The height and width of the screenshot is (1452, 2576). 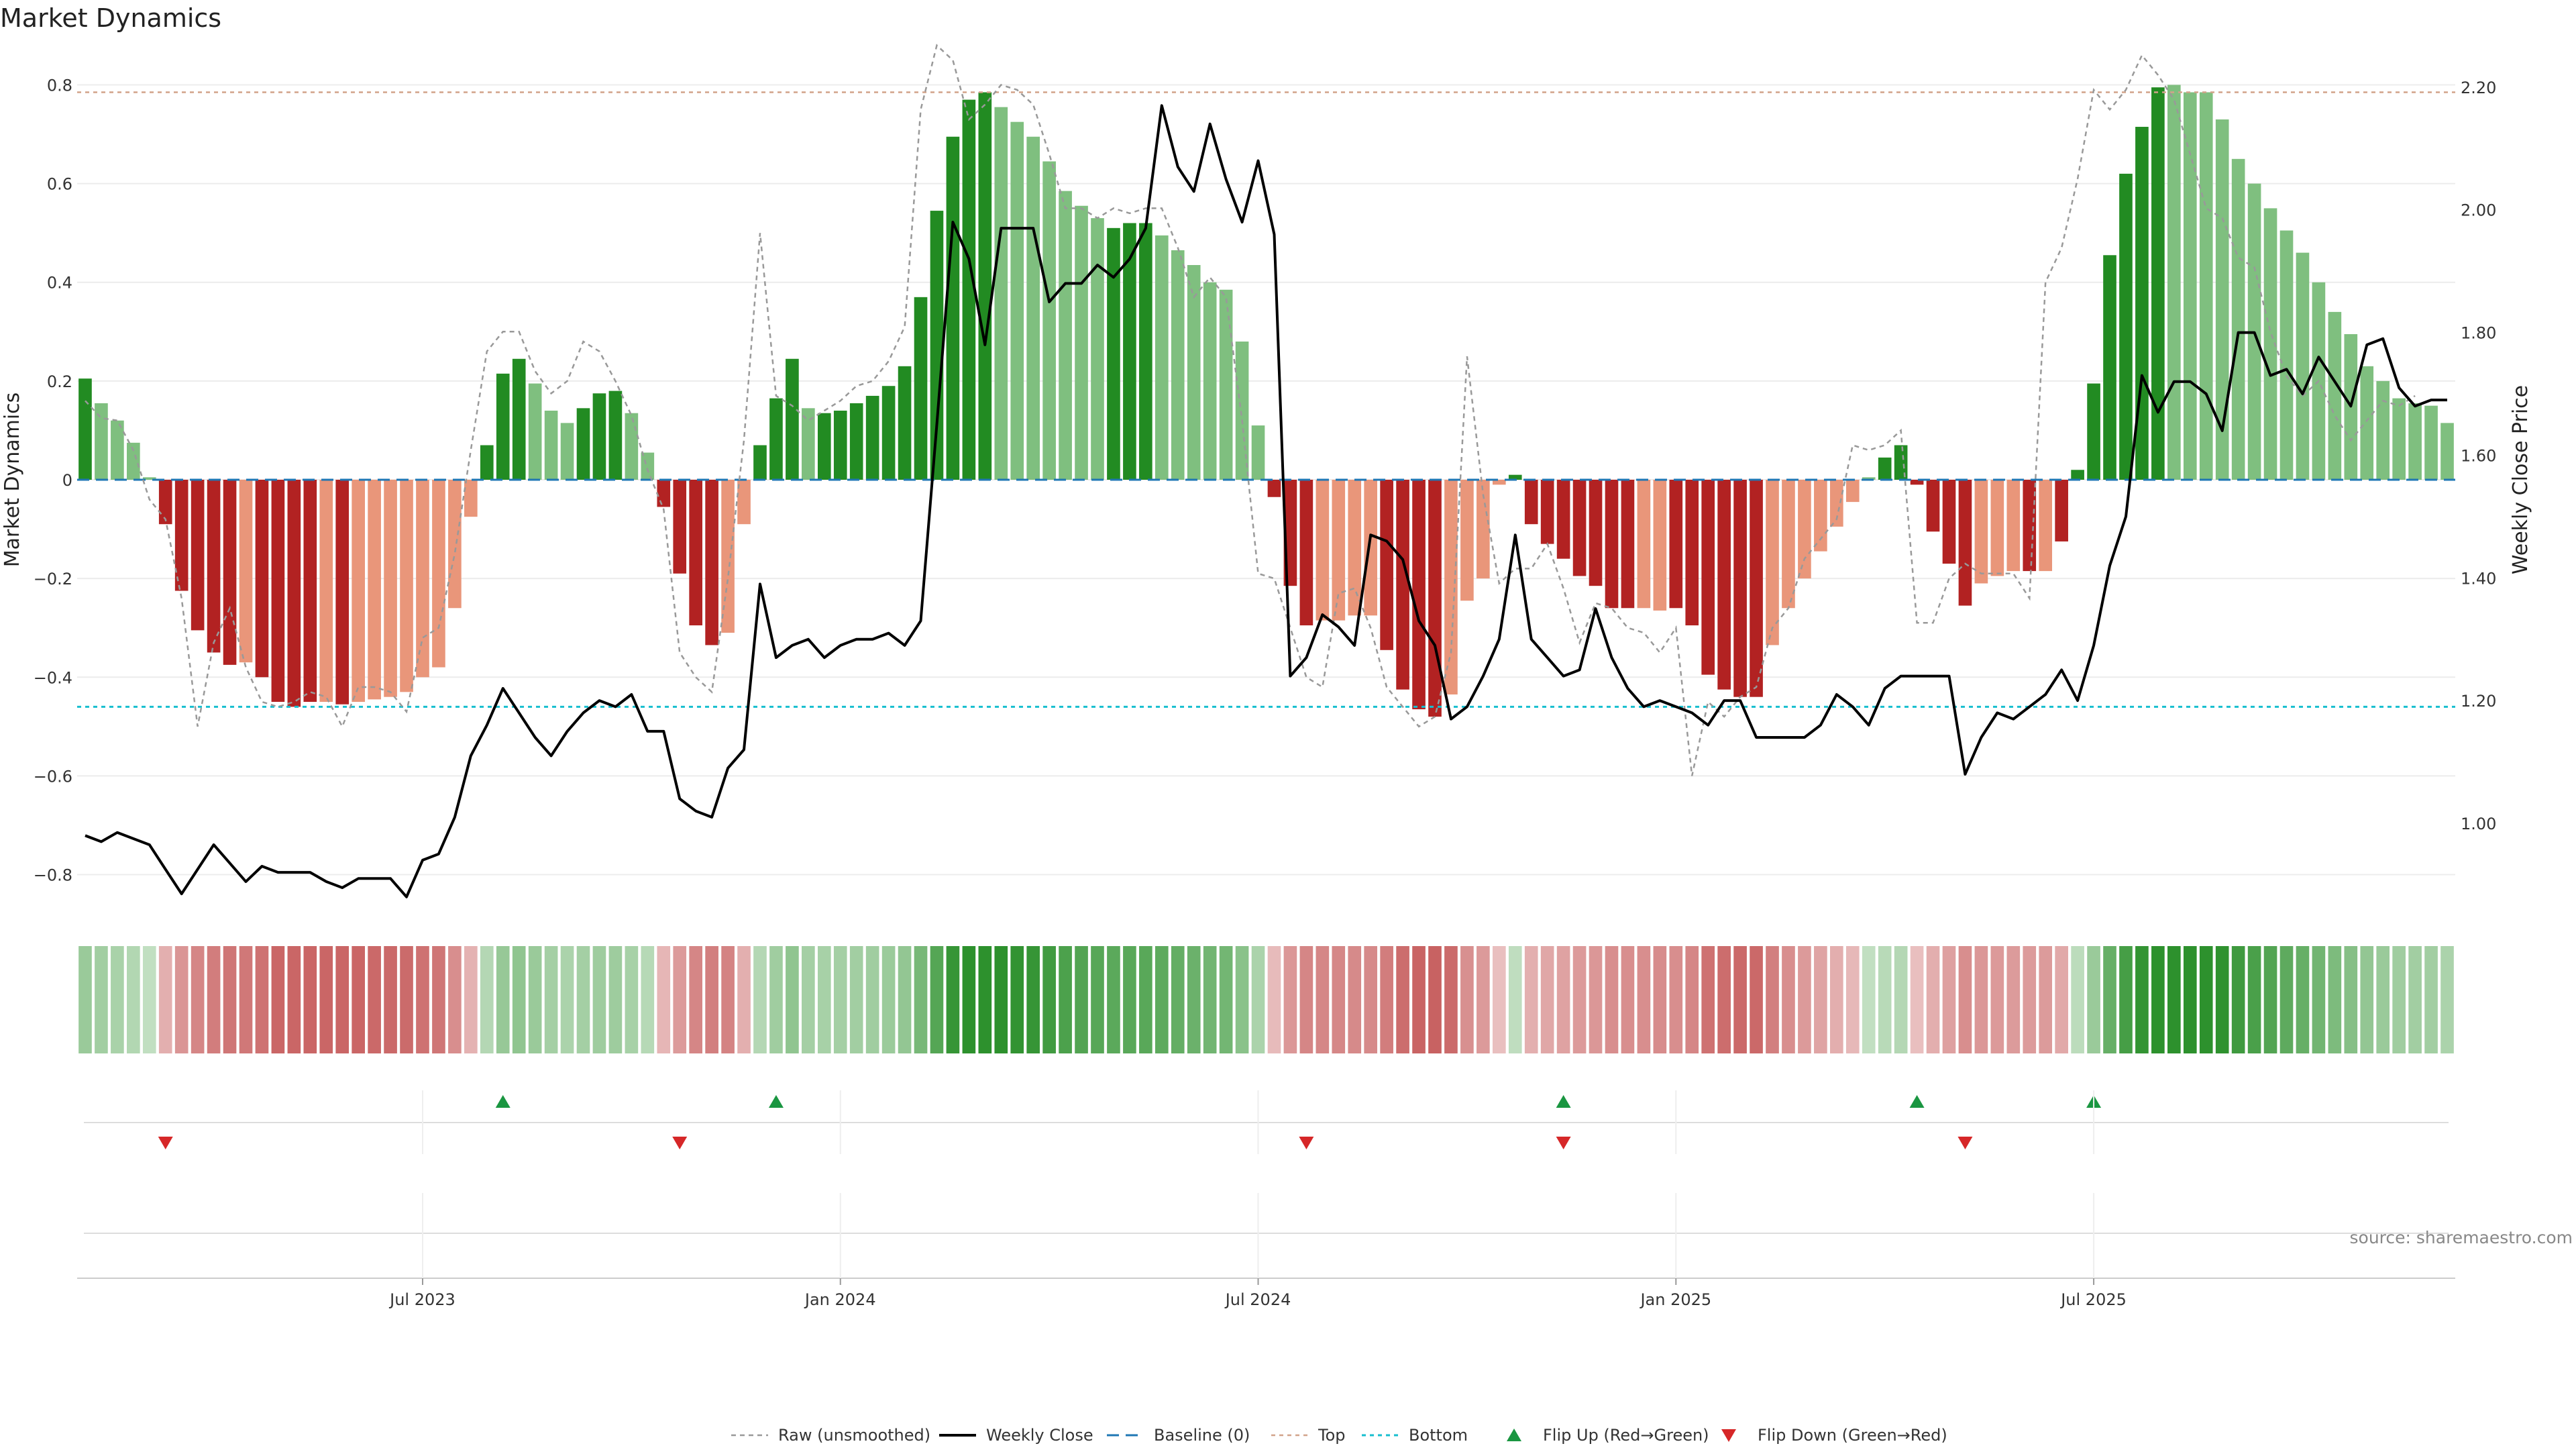 I want to click on y-tick-label: 0, so click(x=67, y=481).